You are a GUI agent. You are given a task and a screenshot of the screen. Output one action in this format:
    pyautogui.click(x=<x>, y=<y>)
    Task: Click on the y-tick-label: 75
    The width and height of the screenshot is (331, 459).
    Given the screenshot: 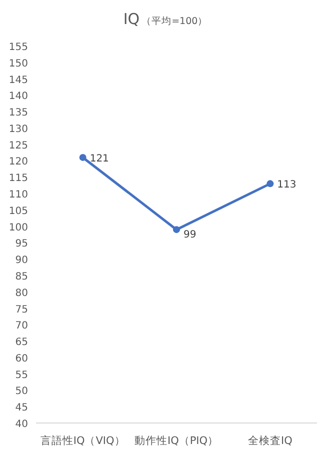 What is the action you would take?
    pyautogui.click(x=21, y=310)
    